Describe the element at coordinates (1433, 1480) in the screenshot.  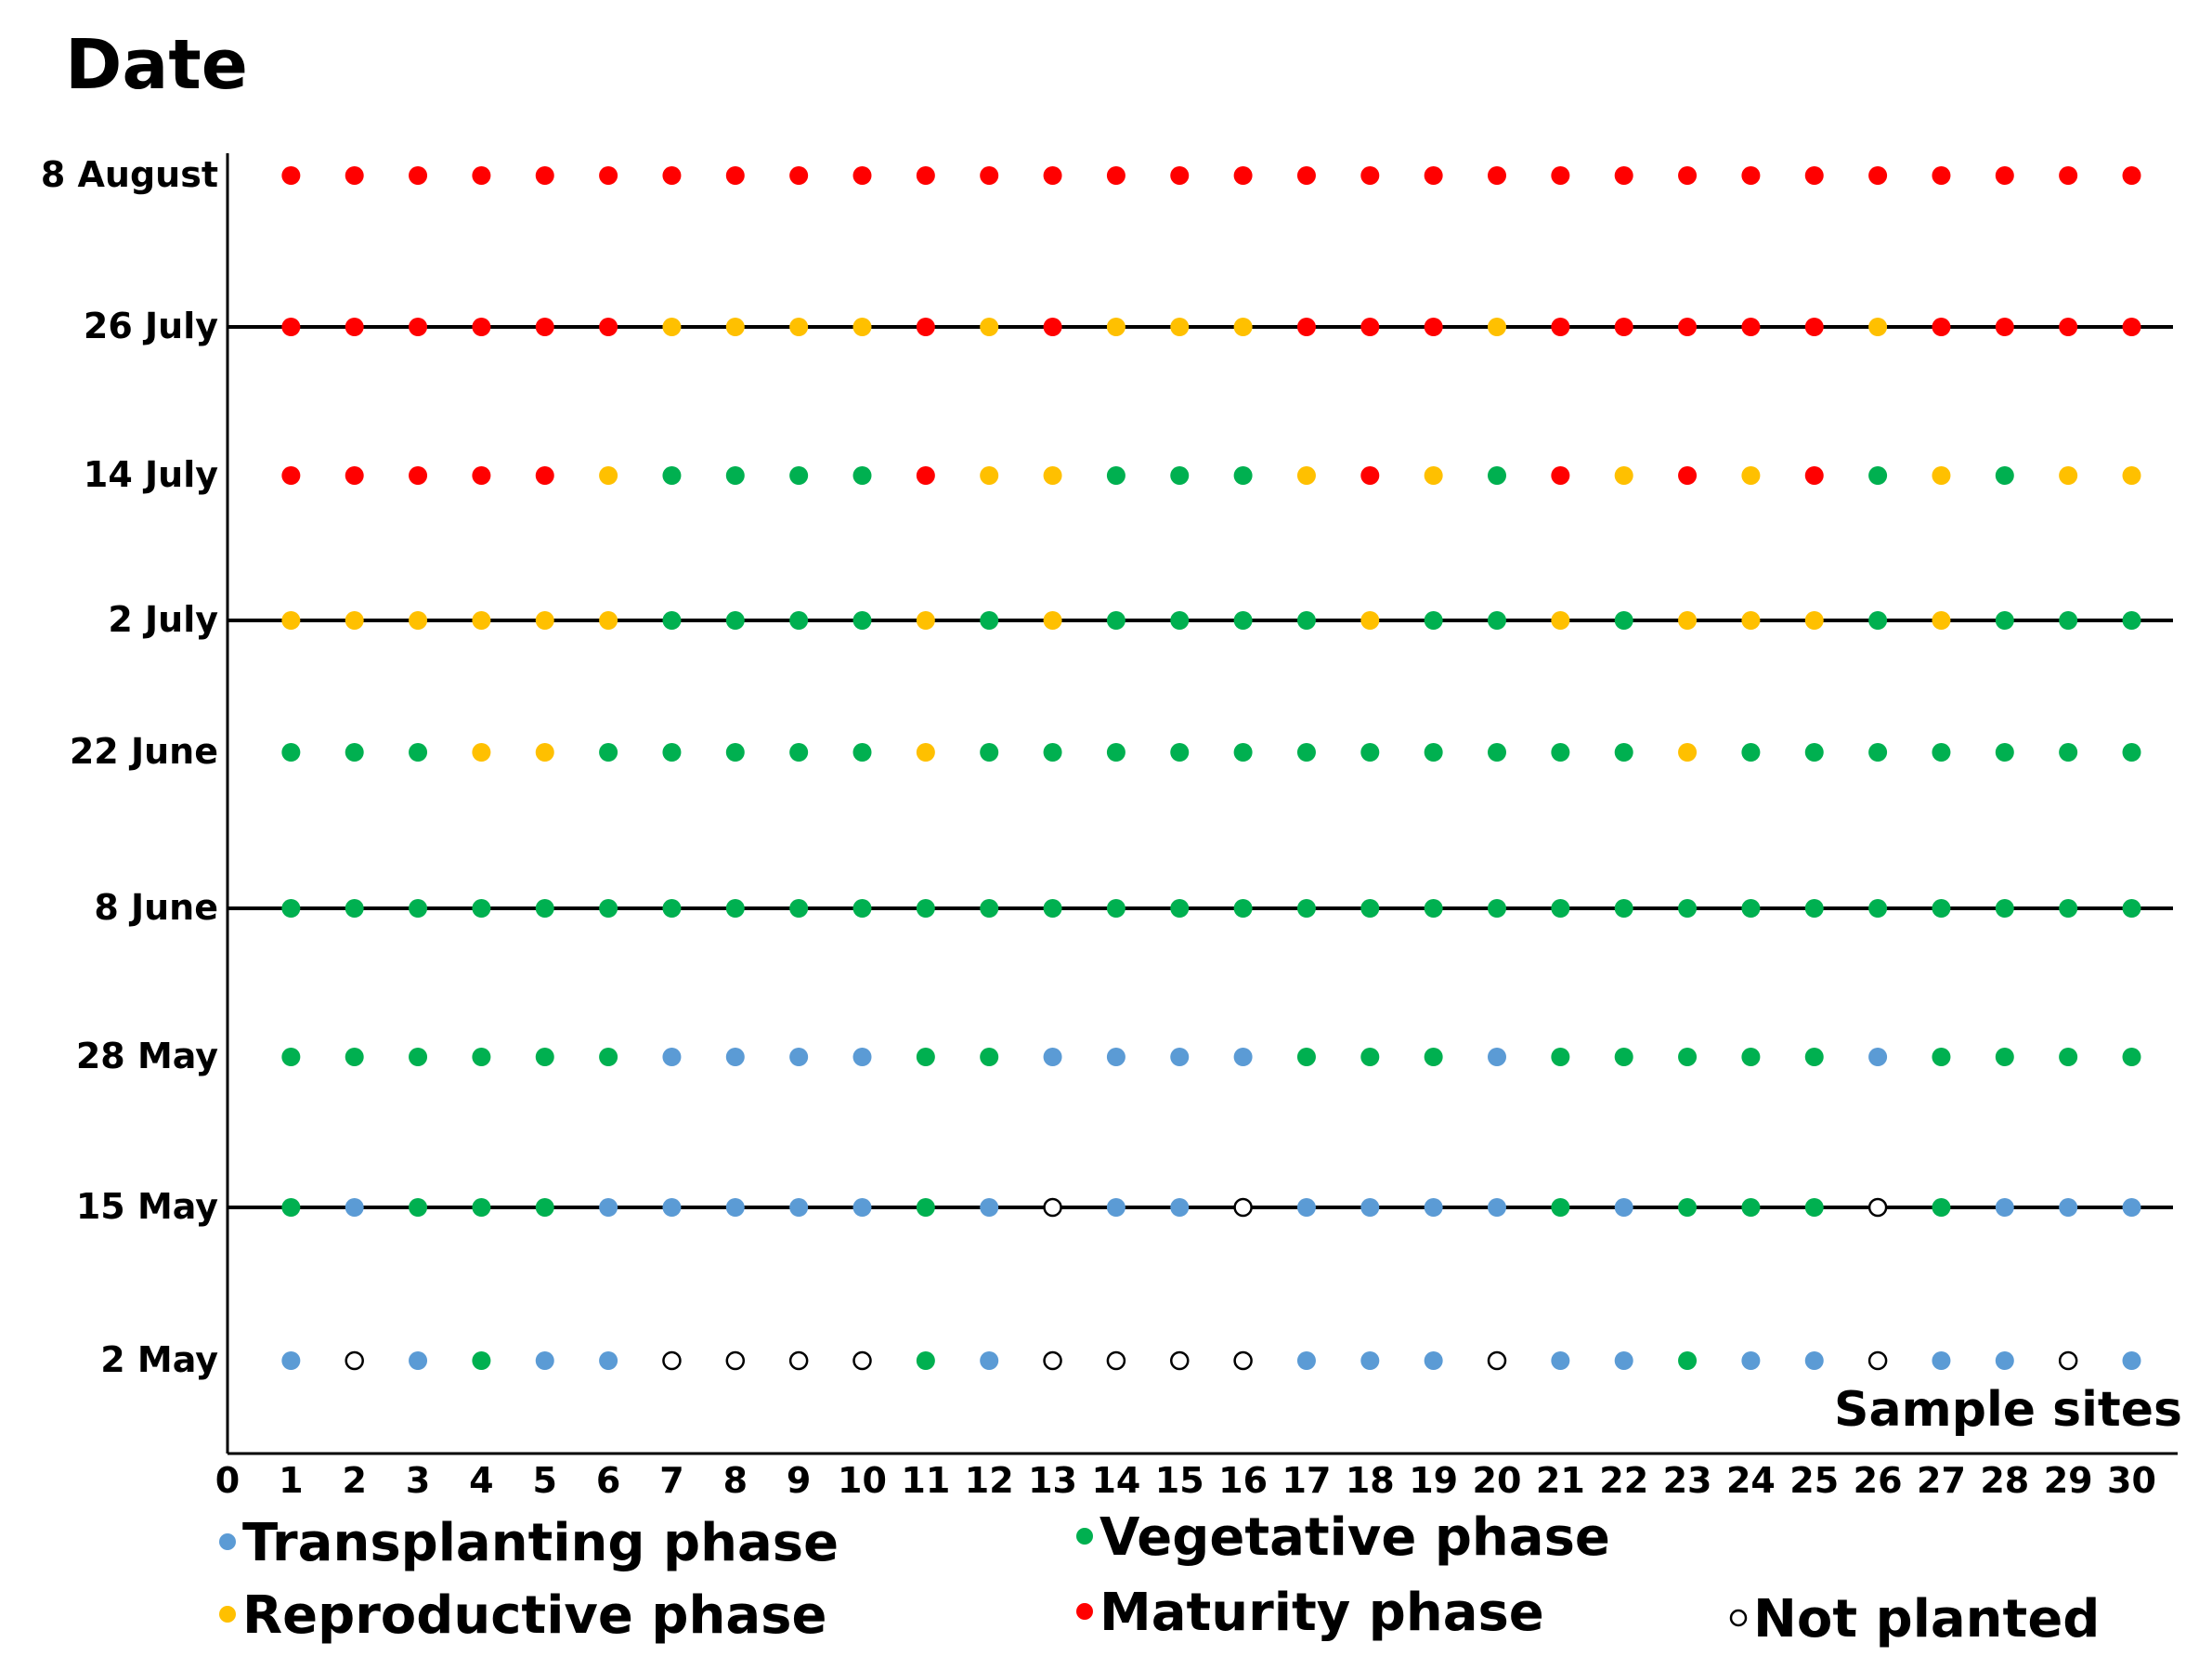
I see `x-tick-19: 19` at that location.